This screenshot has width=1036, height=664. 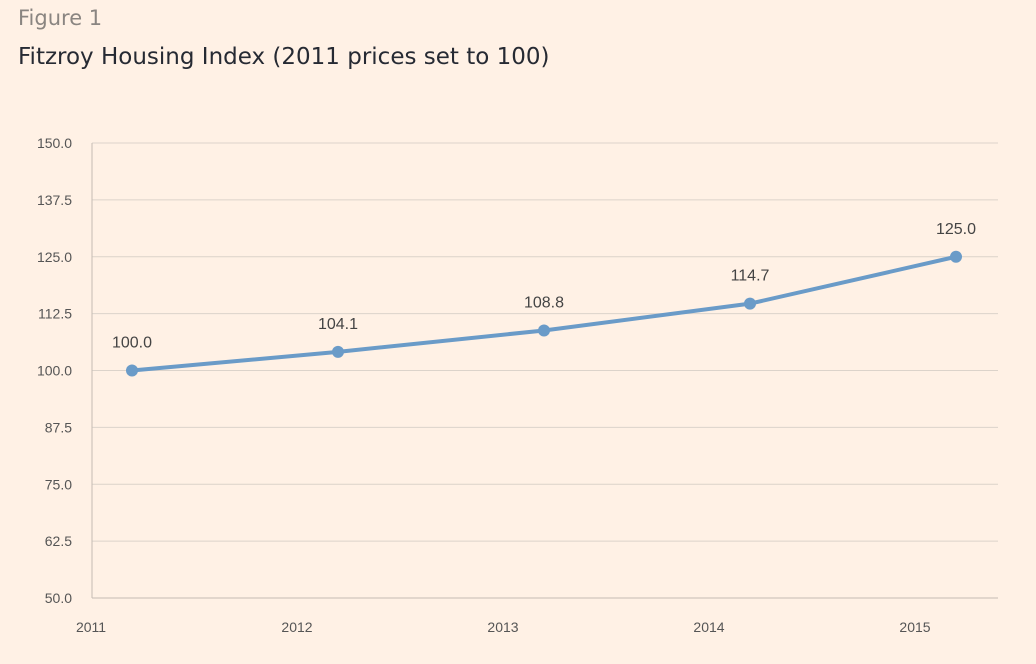 I want to click on x-tick-label: 2011, so click(x=91, y=627).